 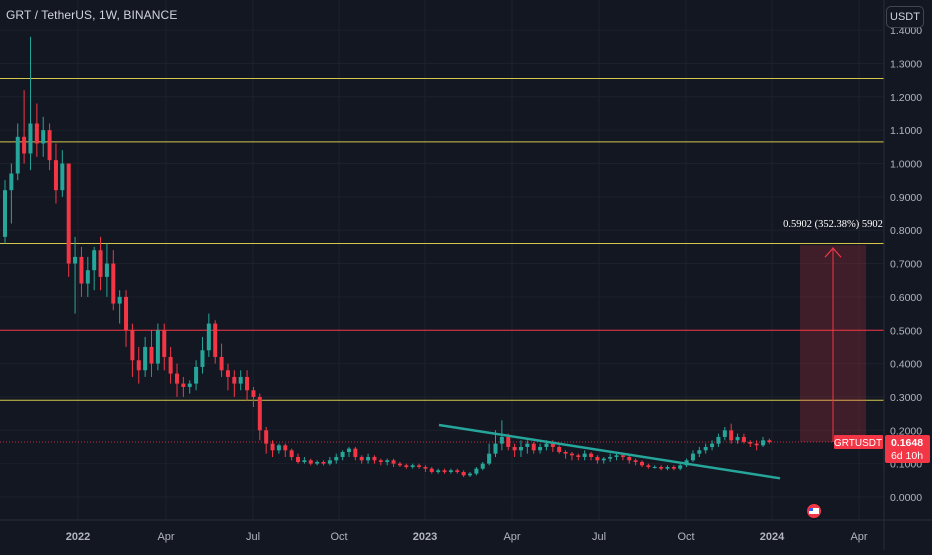 I want to click on measure-tool: 0.5902 (352.38%) 5902, so click(x=833, y=331).